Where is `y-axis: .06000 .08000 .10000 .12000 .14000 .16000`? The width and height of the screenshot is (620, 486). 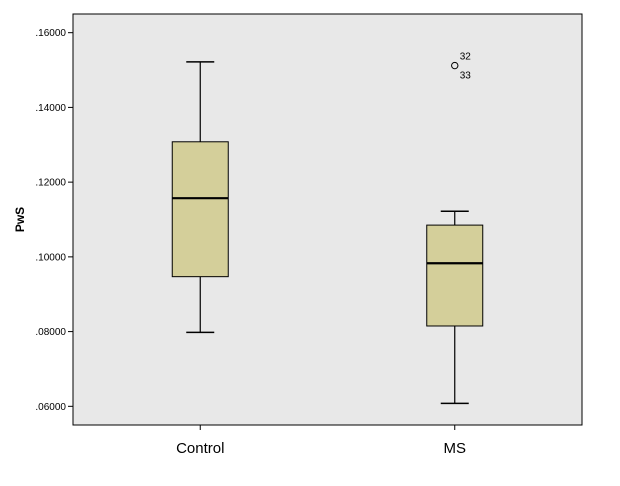 y-axis: .06000 .08000 .10000 .12000 .14000 .16000 is located at coordinates (54, 220).